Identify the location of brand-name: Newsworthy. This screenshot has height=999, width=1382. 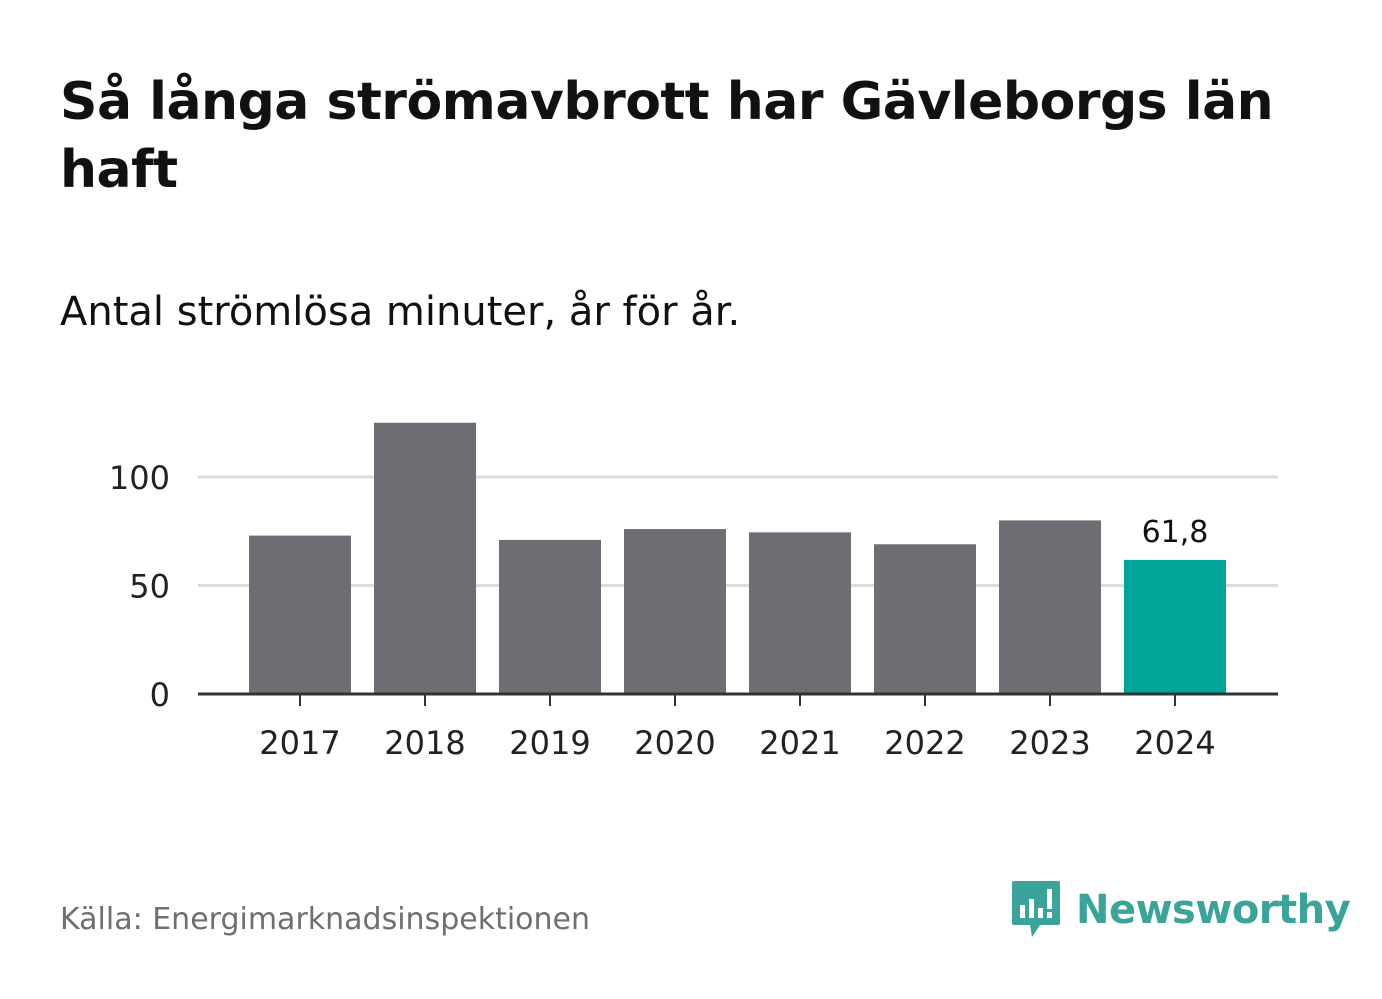
(1213, 910).